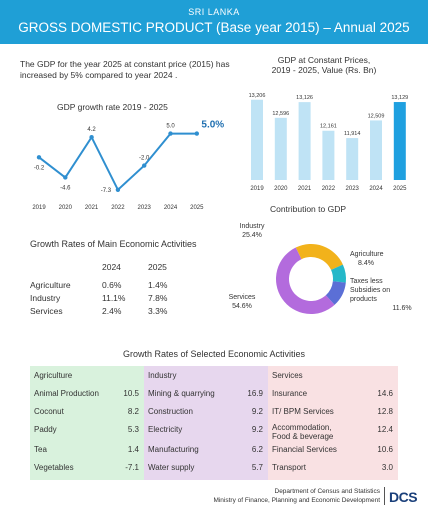 The image size is (428, 507). I want to click on slice-value-label: 54.6%, so click(242, 306).